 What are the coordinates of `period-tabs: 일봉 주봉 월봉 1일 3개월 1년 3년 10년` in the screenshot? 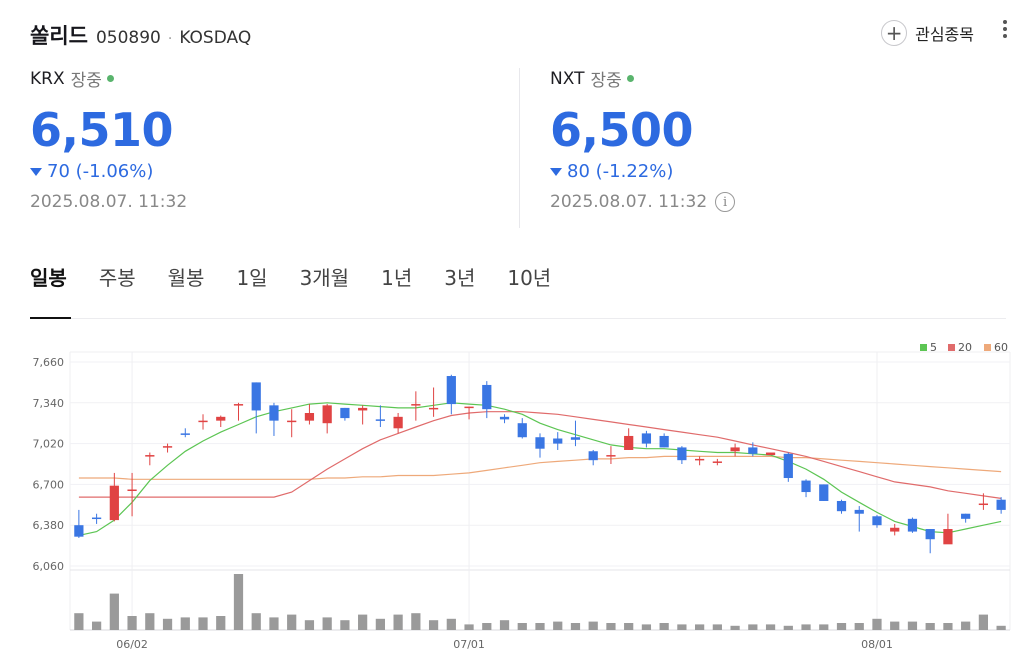 It's located at (306, 276).